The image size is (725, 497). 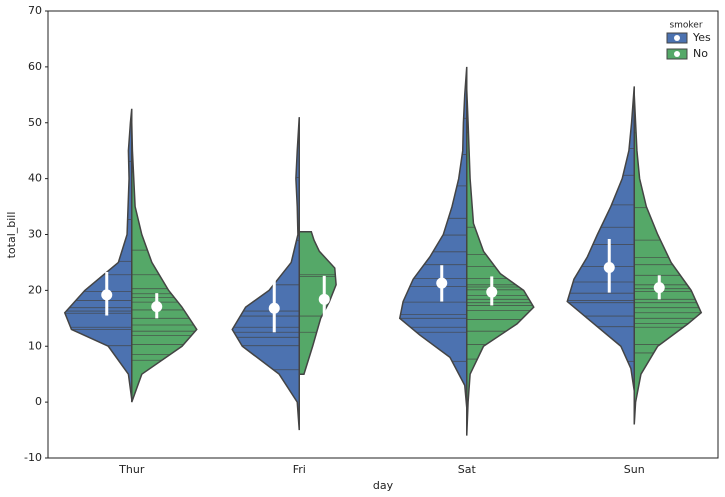 I want to click on y-axis-label: total_bill, so click(x=11, y=235).